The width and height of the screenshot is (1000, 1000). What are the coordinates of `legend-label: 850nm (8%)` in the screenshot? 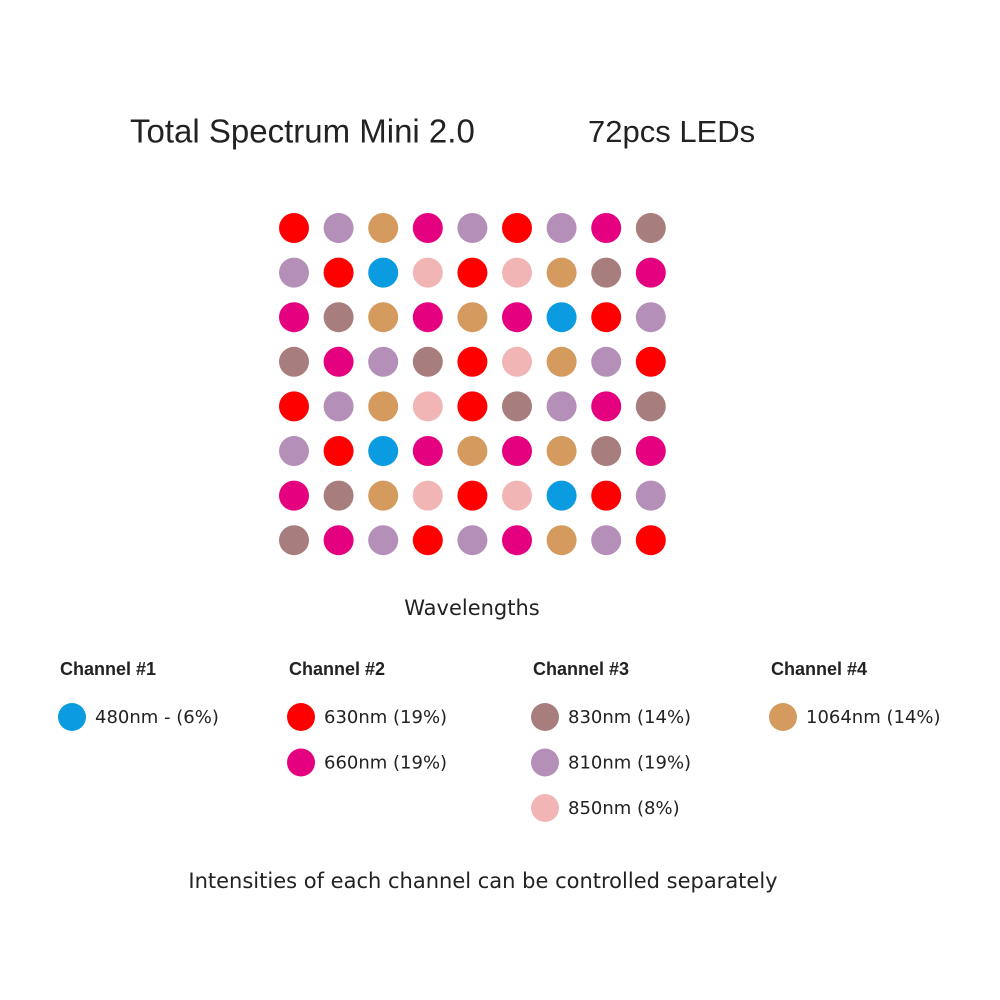 It's located at (624, 808).